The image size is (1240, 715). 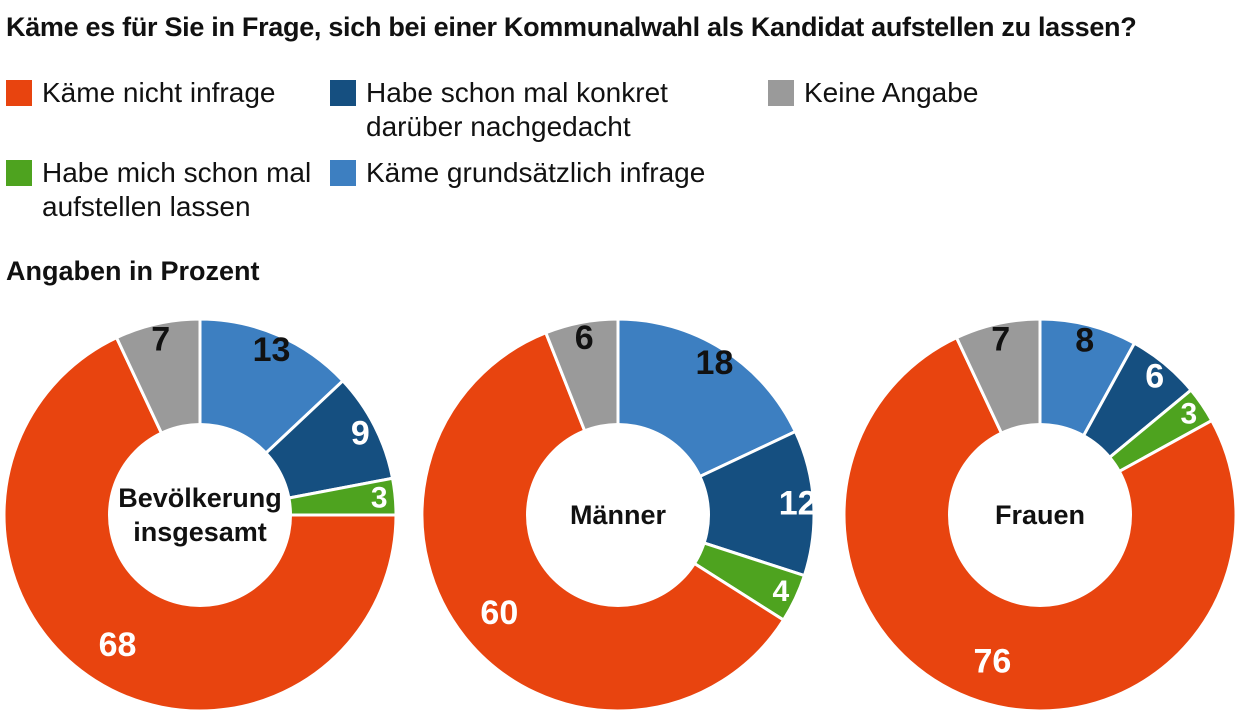 I want to click on value-label-kaeme-nicht-infrage: 68, so click(x=118, y=645).